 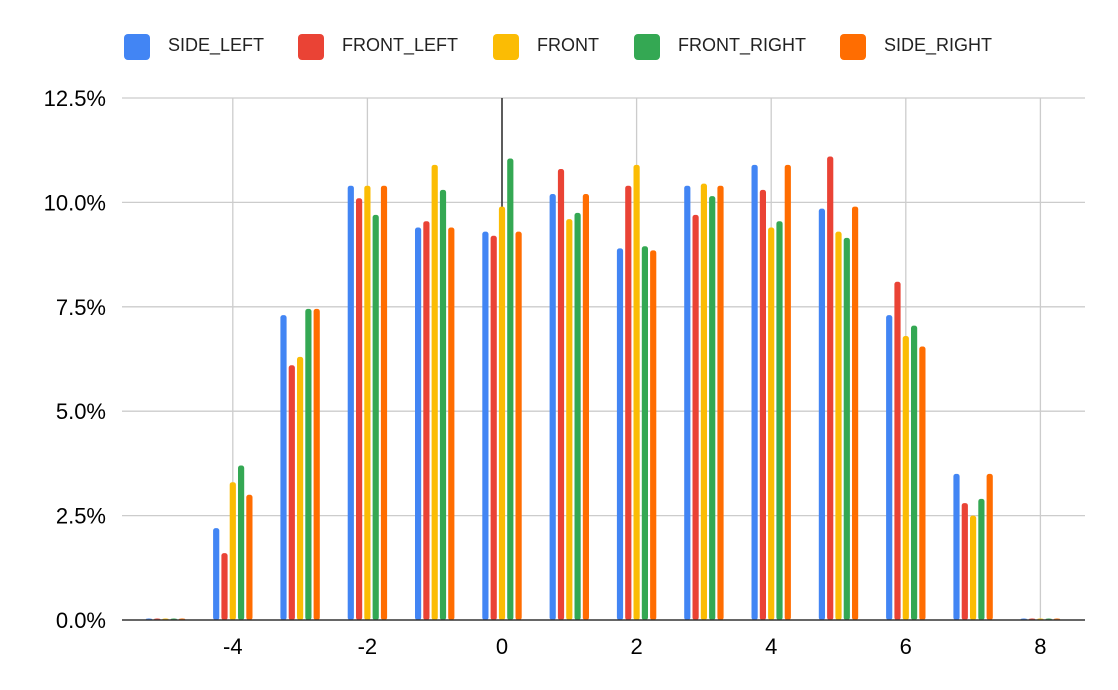 What do you see at coordinates (81, 620) in the screenshot?
I see `y-tick-label: 0.0%` at bounding box center [81, 620].